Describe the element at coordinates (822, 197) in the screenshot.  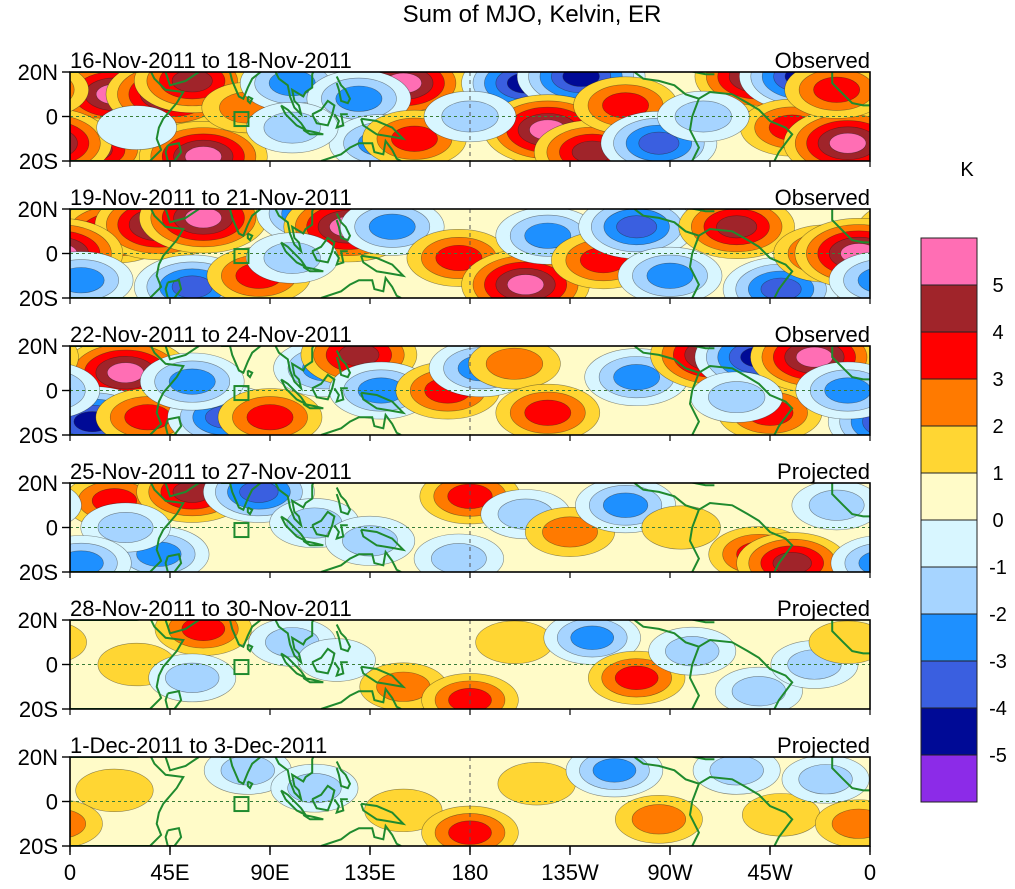
I see `panel-status-label: Observed` at that location.